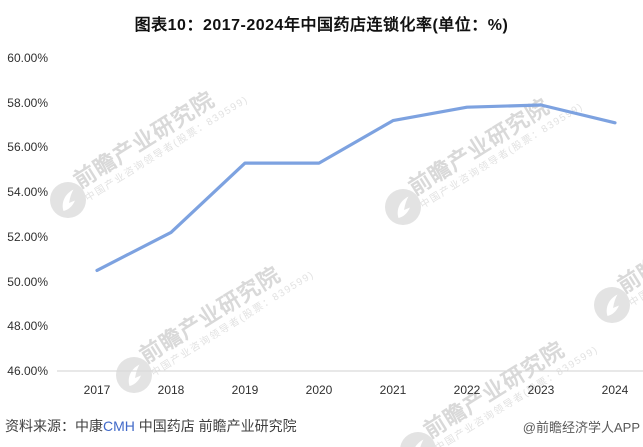  I want to click on source-cmh: CMH, so click(119, 426).